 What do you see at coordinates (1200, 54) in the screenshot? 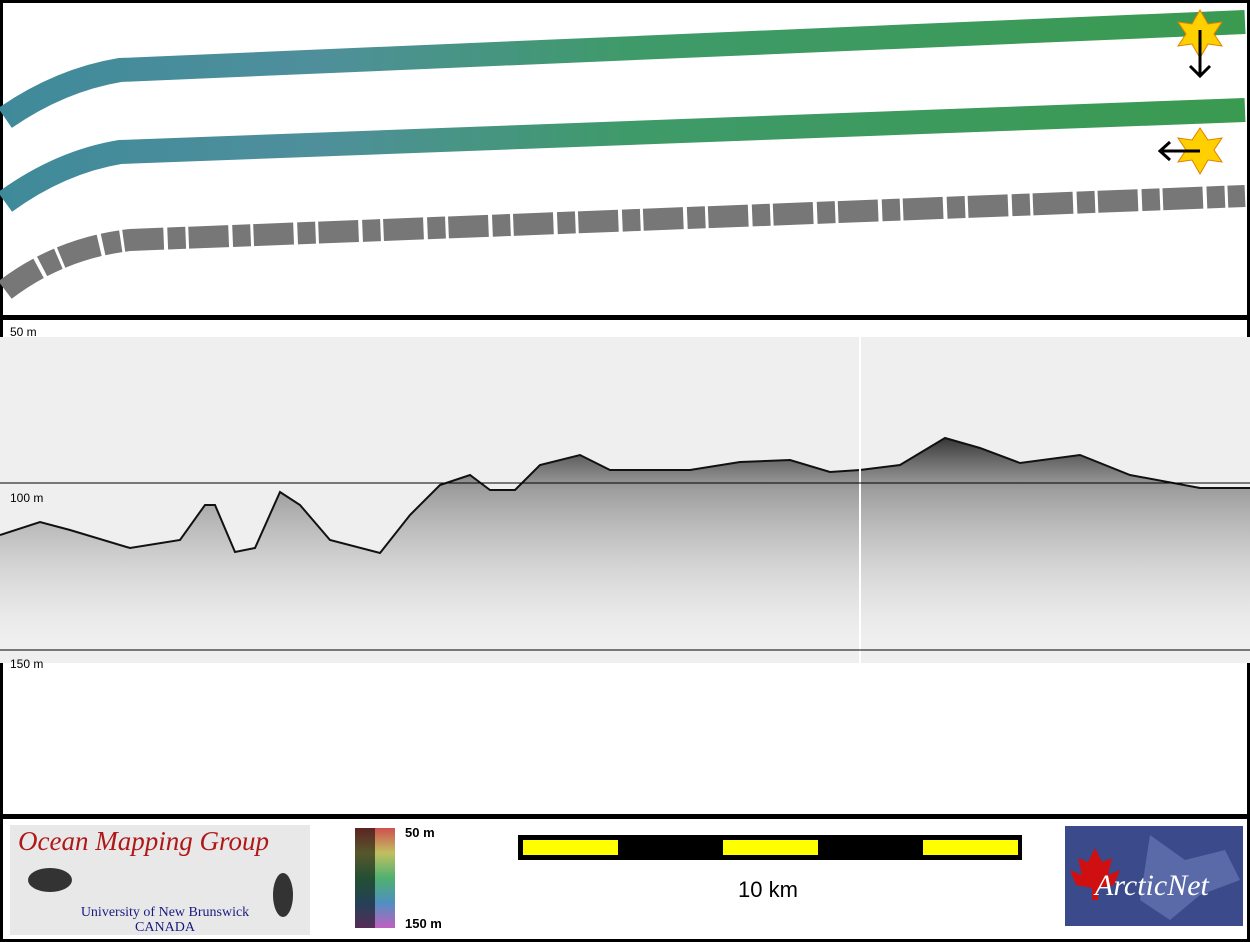
I see `arrow-down` at bounding box center [1200, 54].